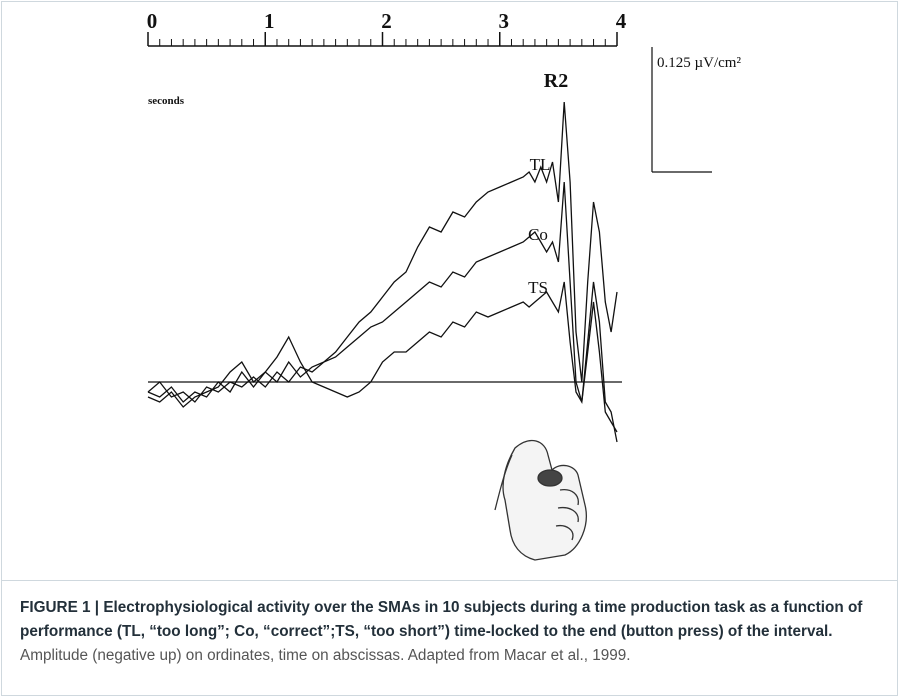 This screenshot has height=697, width=899. Describe the element at coordinates (699, 63) in the screenshot. I see `scale-bar-label: 0.125 µV/cm²` at that location.